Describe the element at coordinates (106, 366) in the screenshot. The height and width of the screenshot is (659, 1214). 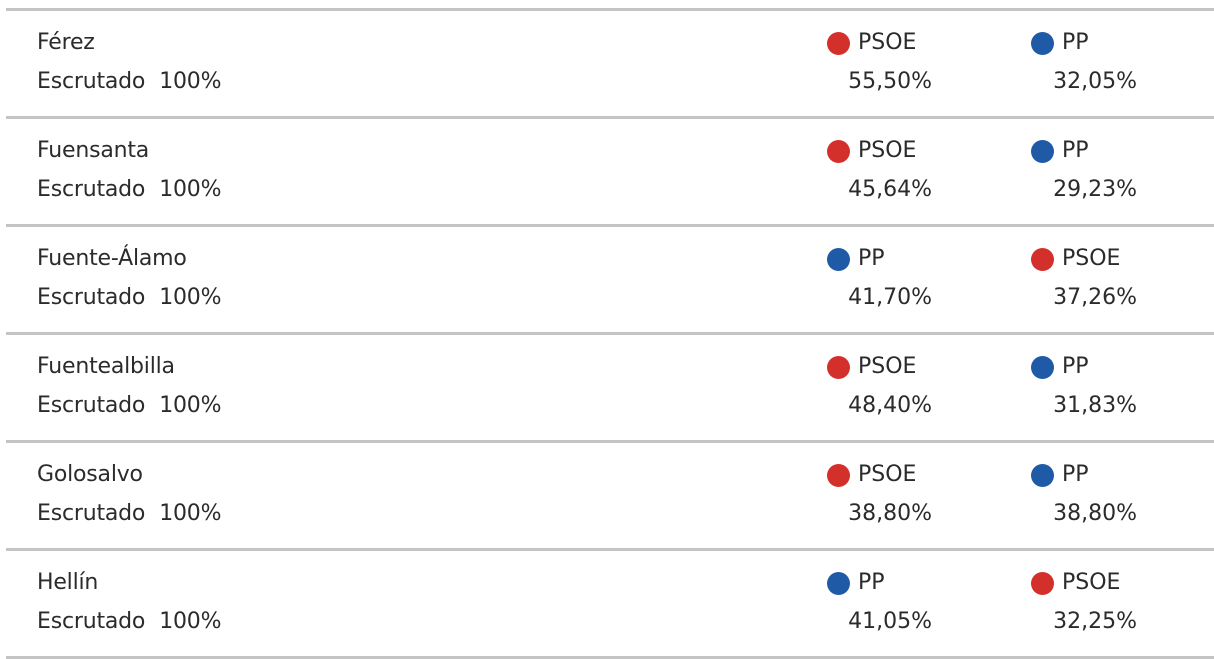
I see `municipality-name: Fuentealbilla` at that location.